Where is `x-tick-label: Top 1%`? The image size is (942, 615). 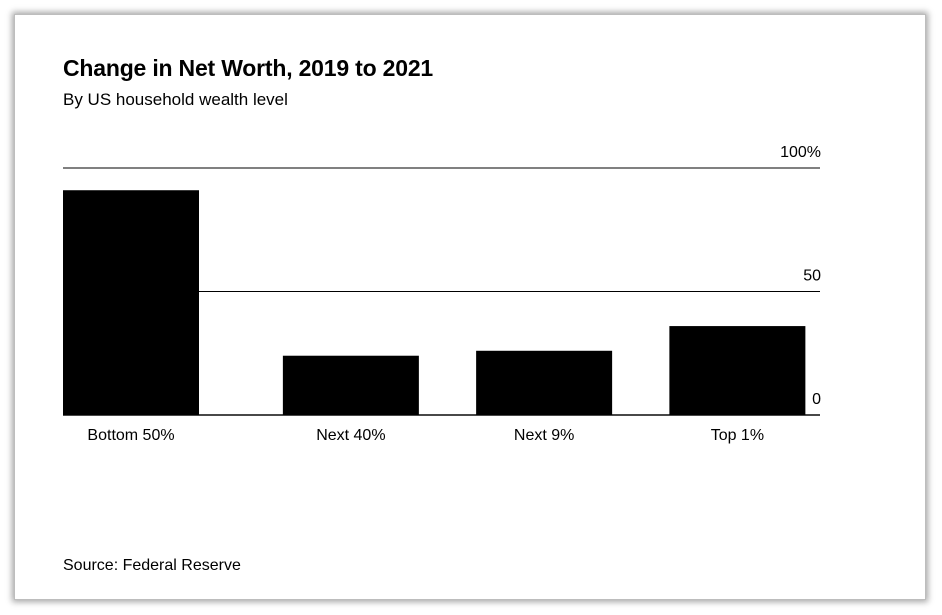
x-tick-label: Top 1% is located at coordinates (737, 435).